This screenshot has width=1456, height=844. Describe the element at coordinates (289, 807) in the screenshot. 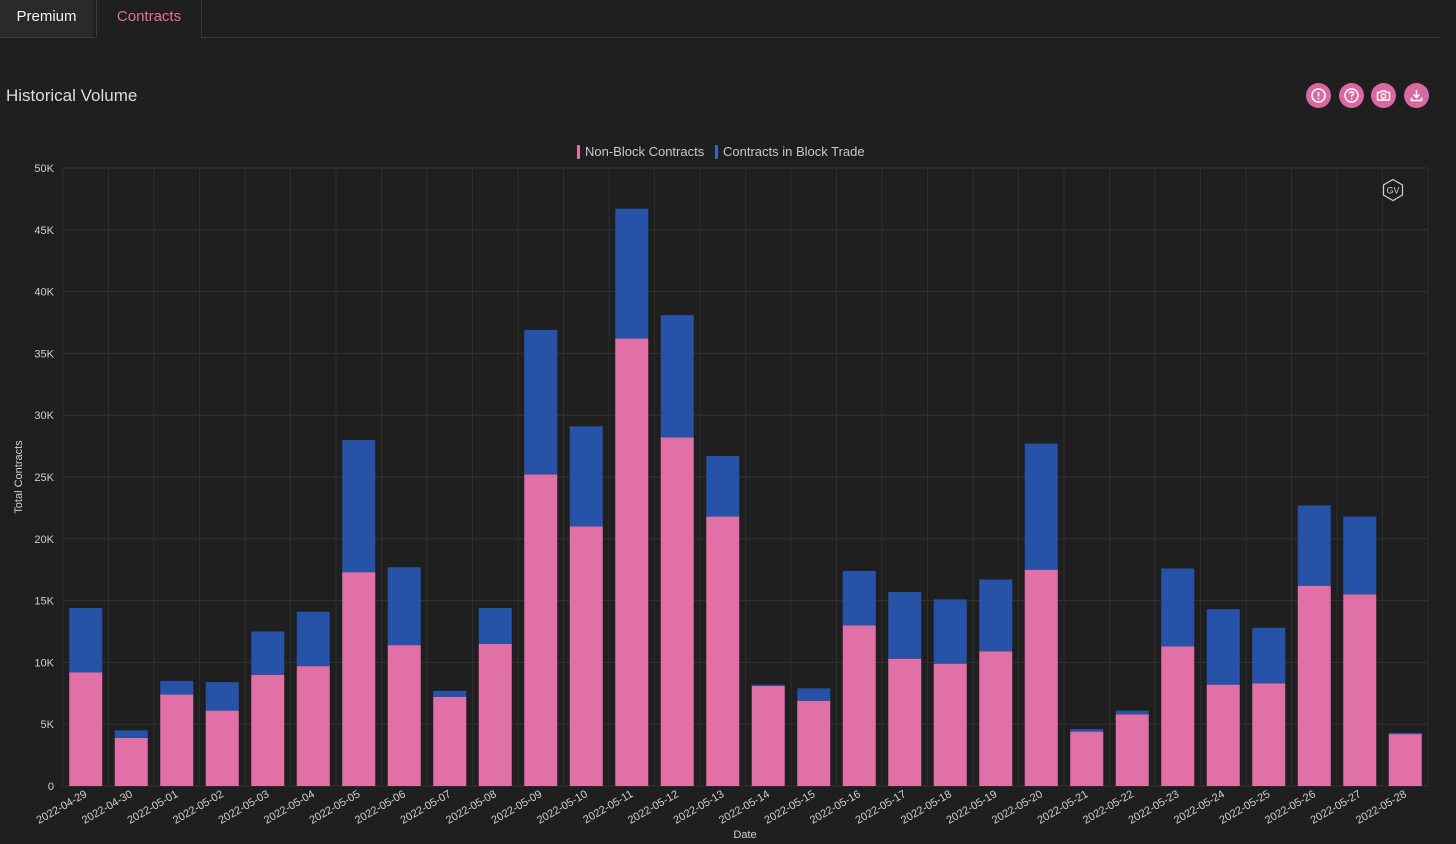

I see `x-tick-label: 2022-05-04` at that location.